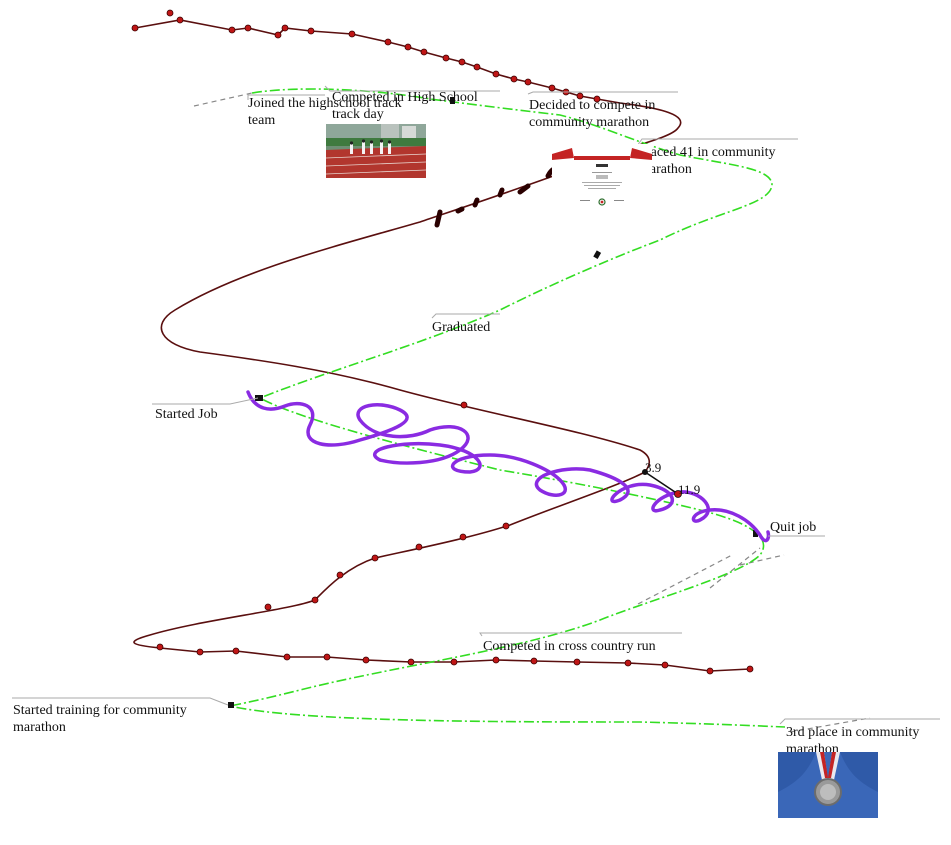  Describe the element at coordinates (665, 169) in the screenshot. I see `event-placed-41-line2: marathon` at that location.